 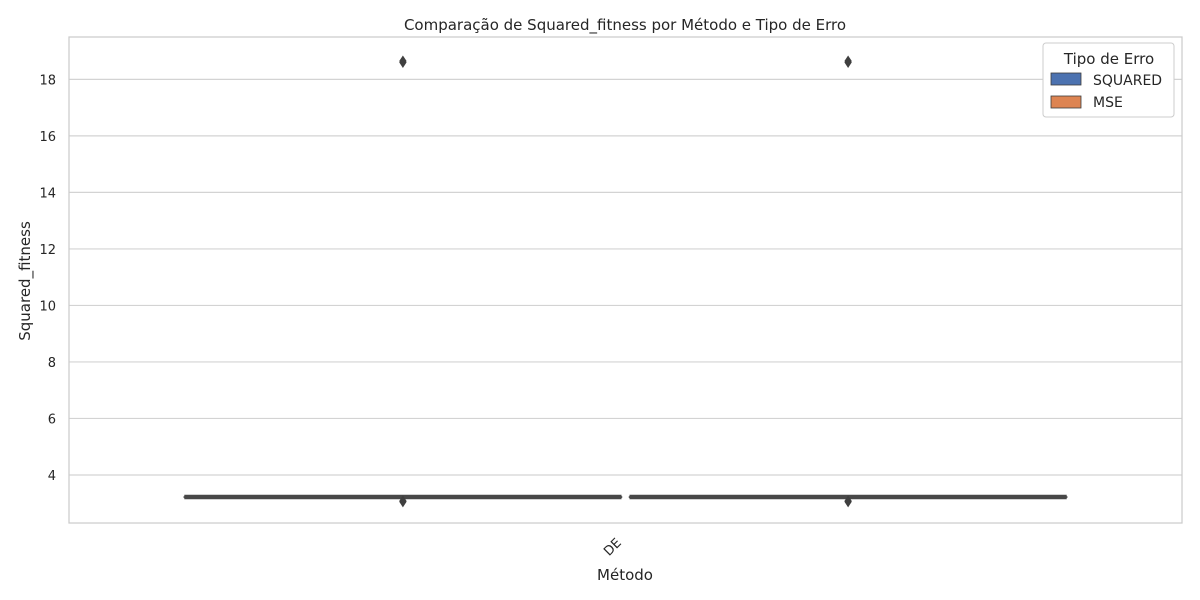 What do you see at coordinates (47, 193) in the screenshot?
I see `y-tick-label: 14` at bounding box center [47, 193].